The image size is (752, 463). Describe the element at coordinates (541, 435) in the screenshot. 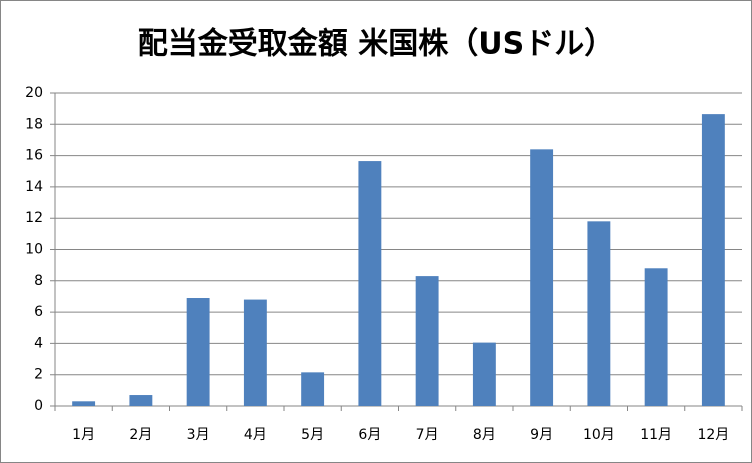

I see `x-tick-label: 9月` at that location.